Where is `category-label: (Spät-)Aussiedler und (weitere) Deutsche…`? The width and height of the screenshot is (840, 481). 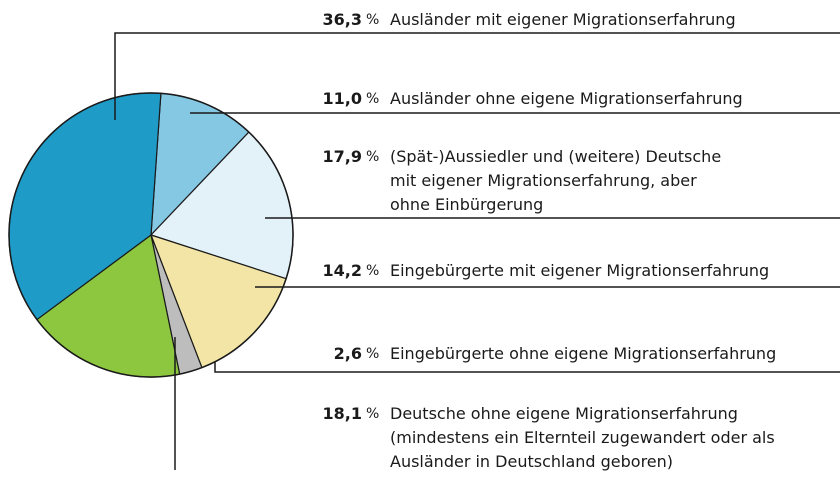 category-label: (Spät-)Aussiedler und (weitere) Deutsche… is located at coordinates (556, 180).